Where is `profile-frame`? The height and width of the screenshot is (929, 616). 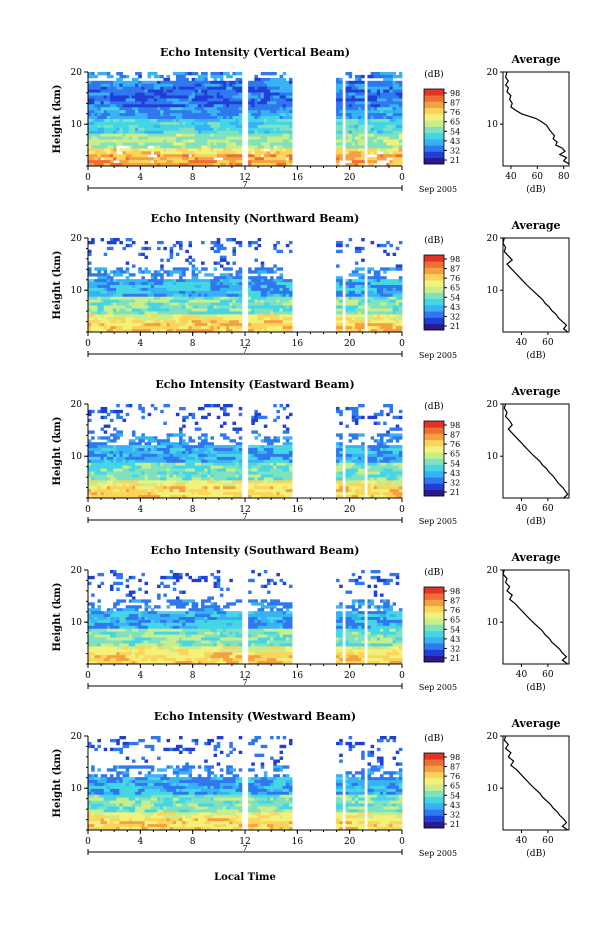 profile-frame is located at coordinates (536, 285).